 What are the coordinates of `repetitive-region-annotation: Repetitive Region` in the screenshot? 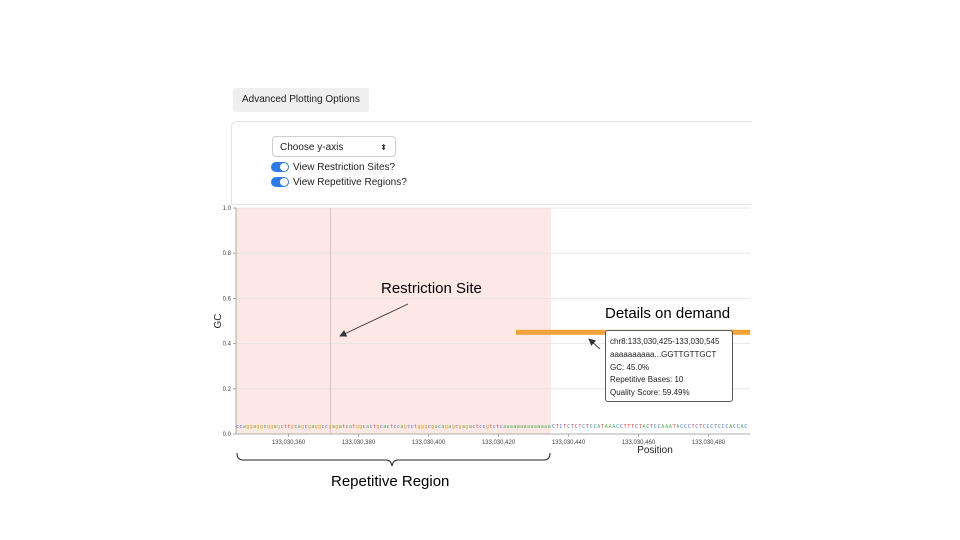 It's located at (390, 481).